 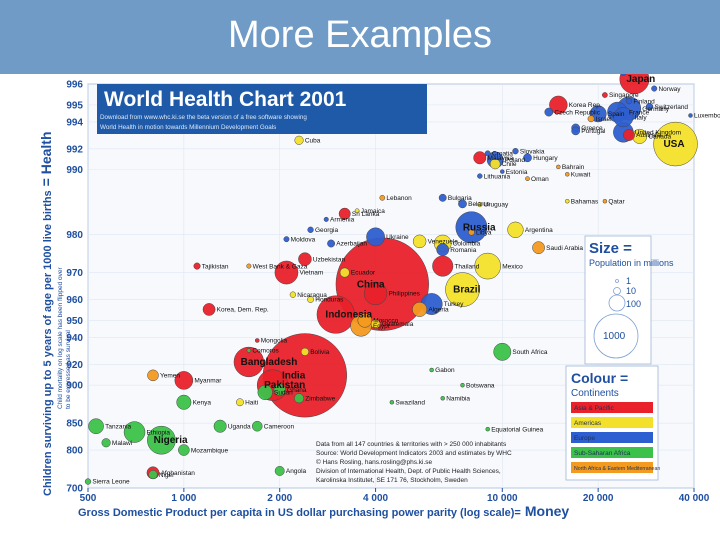 I want to click on bubble-label: Venezuela, so click(x=443, y=242).